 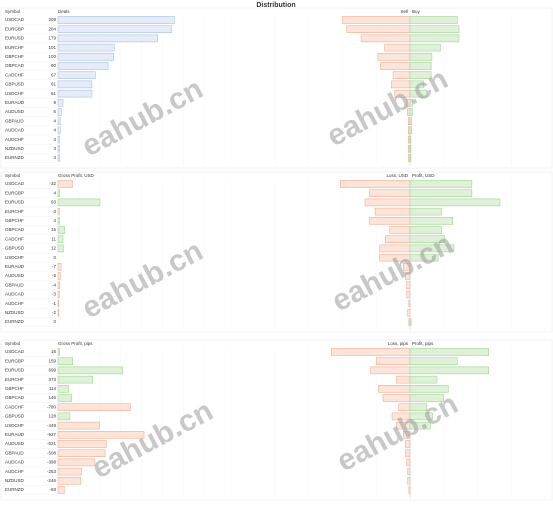 I want to click on value: 61, so click(x=54, y=84).